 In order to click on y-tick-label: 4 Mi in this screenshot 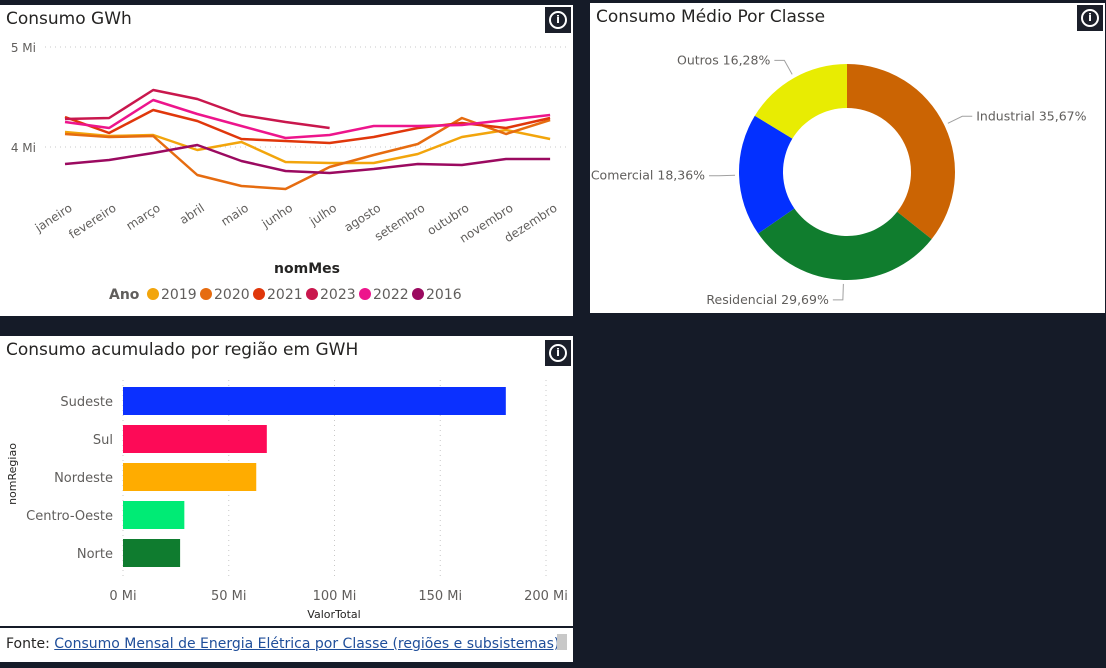, I will do `click(23, 148)`.